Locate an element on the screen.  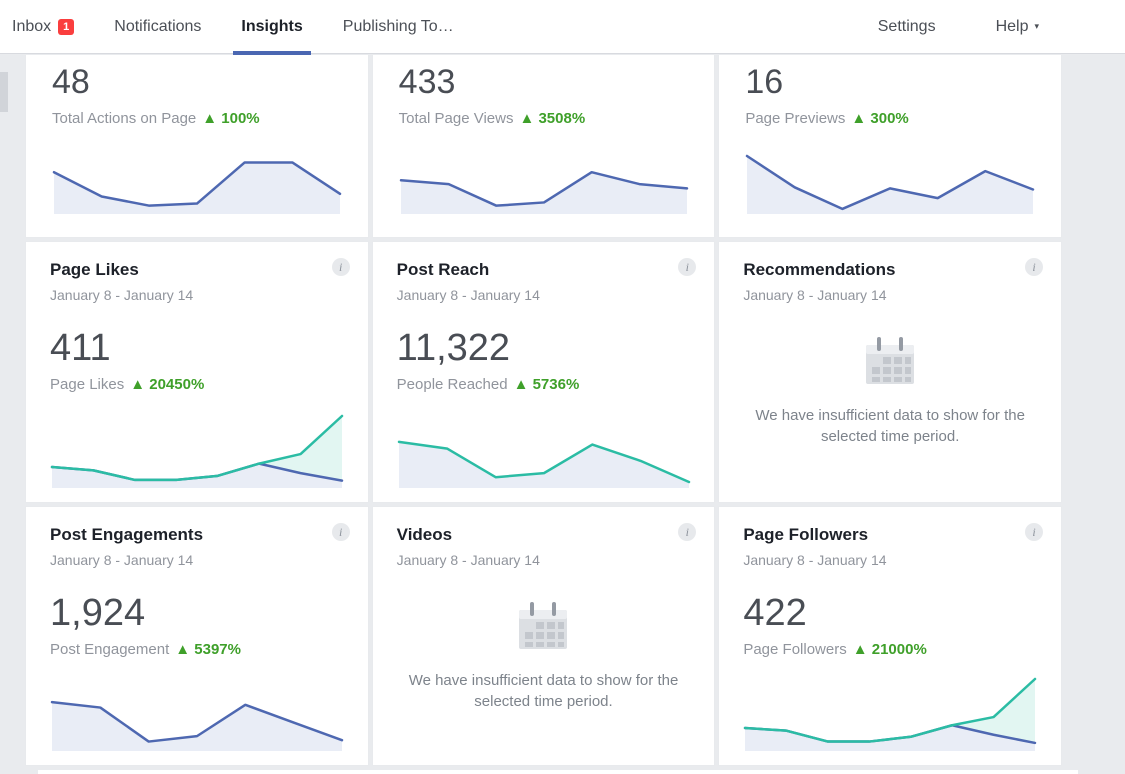
settings-label: Settings is located at coordinates (906, 26).